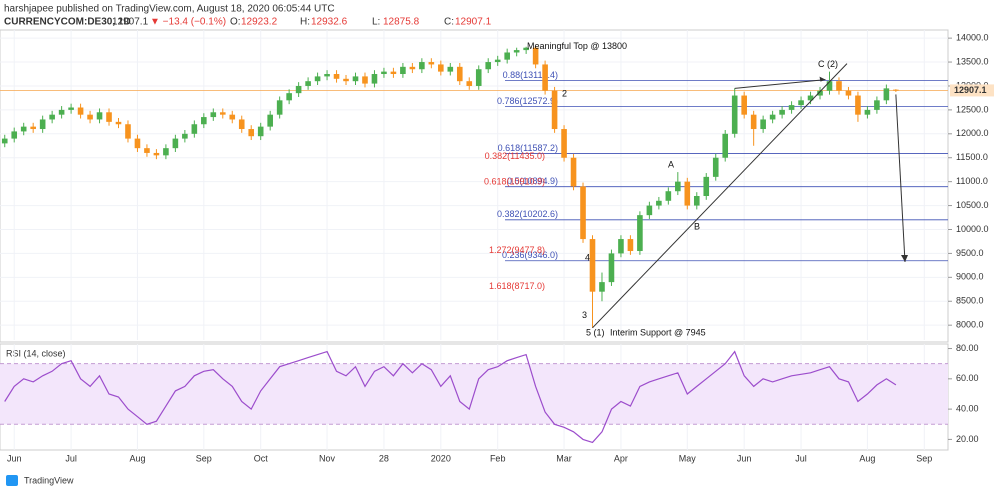 The image size is (1000, 498). What do you see at coordinates (967, 439) in the screenshot?
I see `rsi-tick-label: 20.00` at bounding box center [967, 439].